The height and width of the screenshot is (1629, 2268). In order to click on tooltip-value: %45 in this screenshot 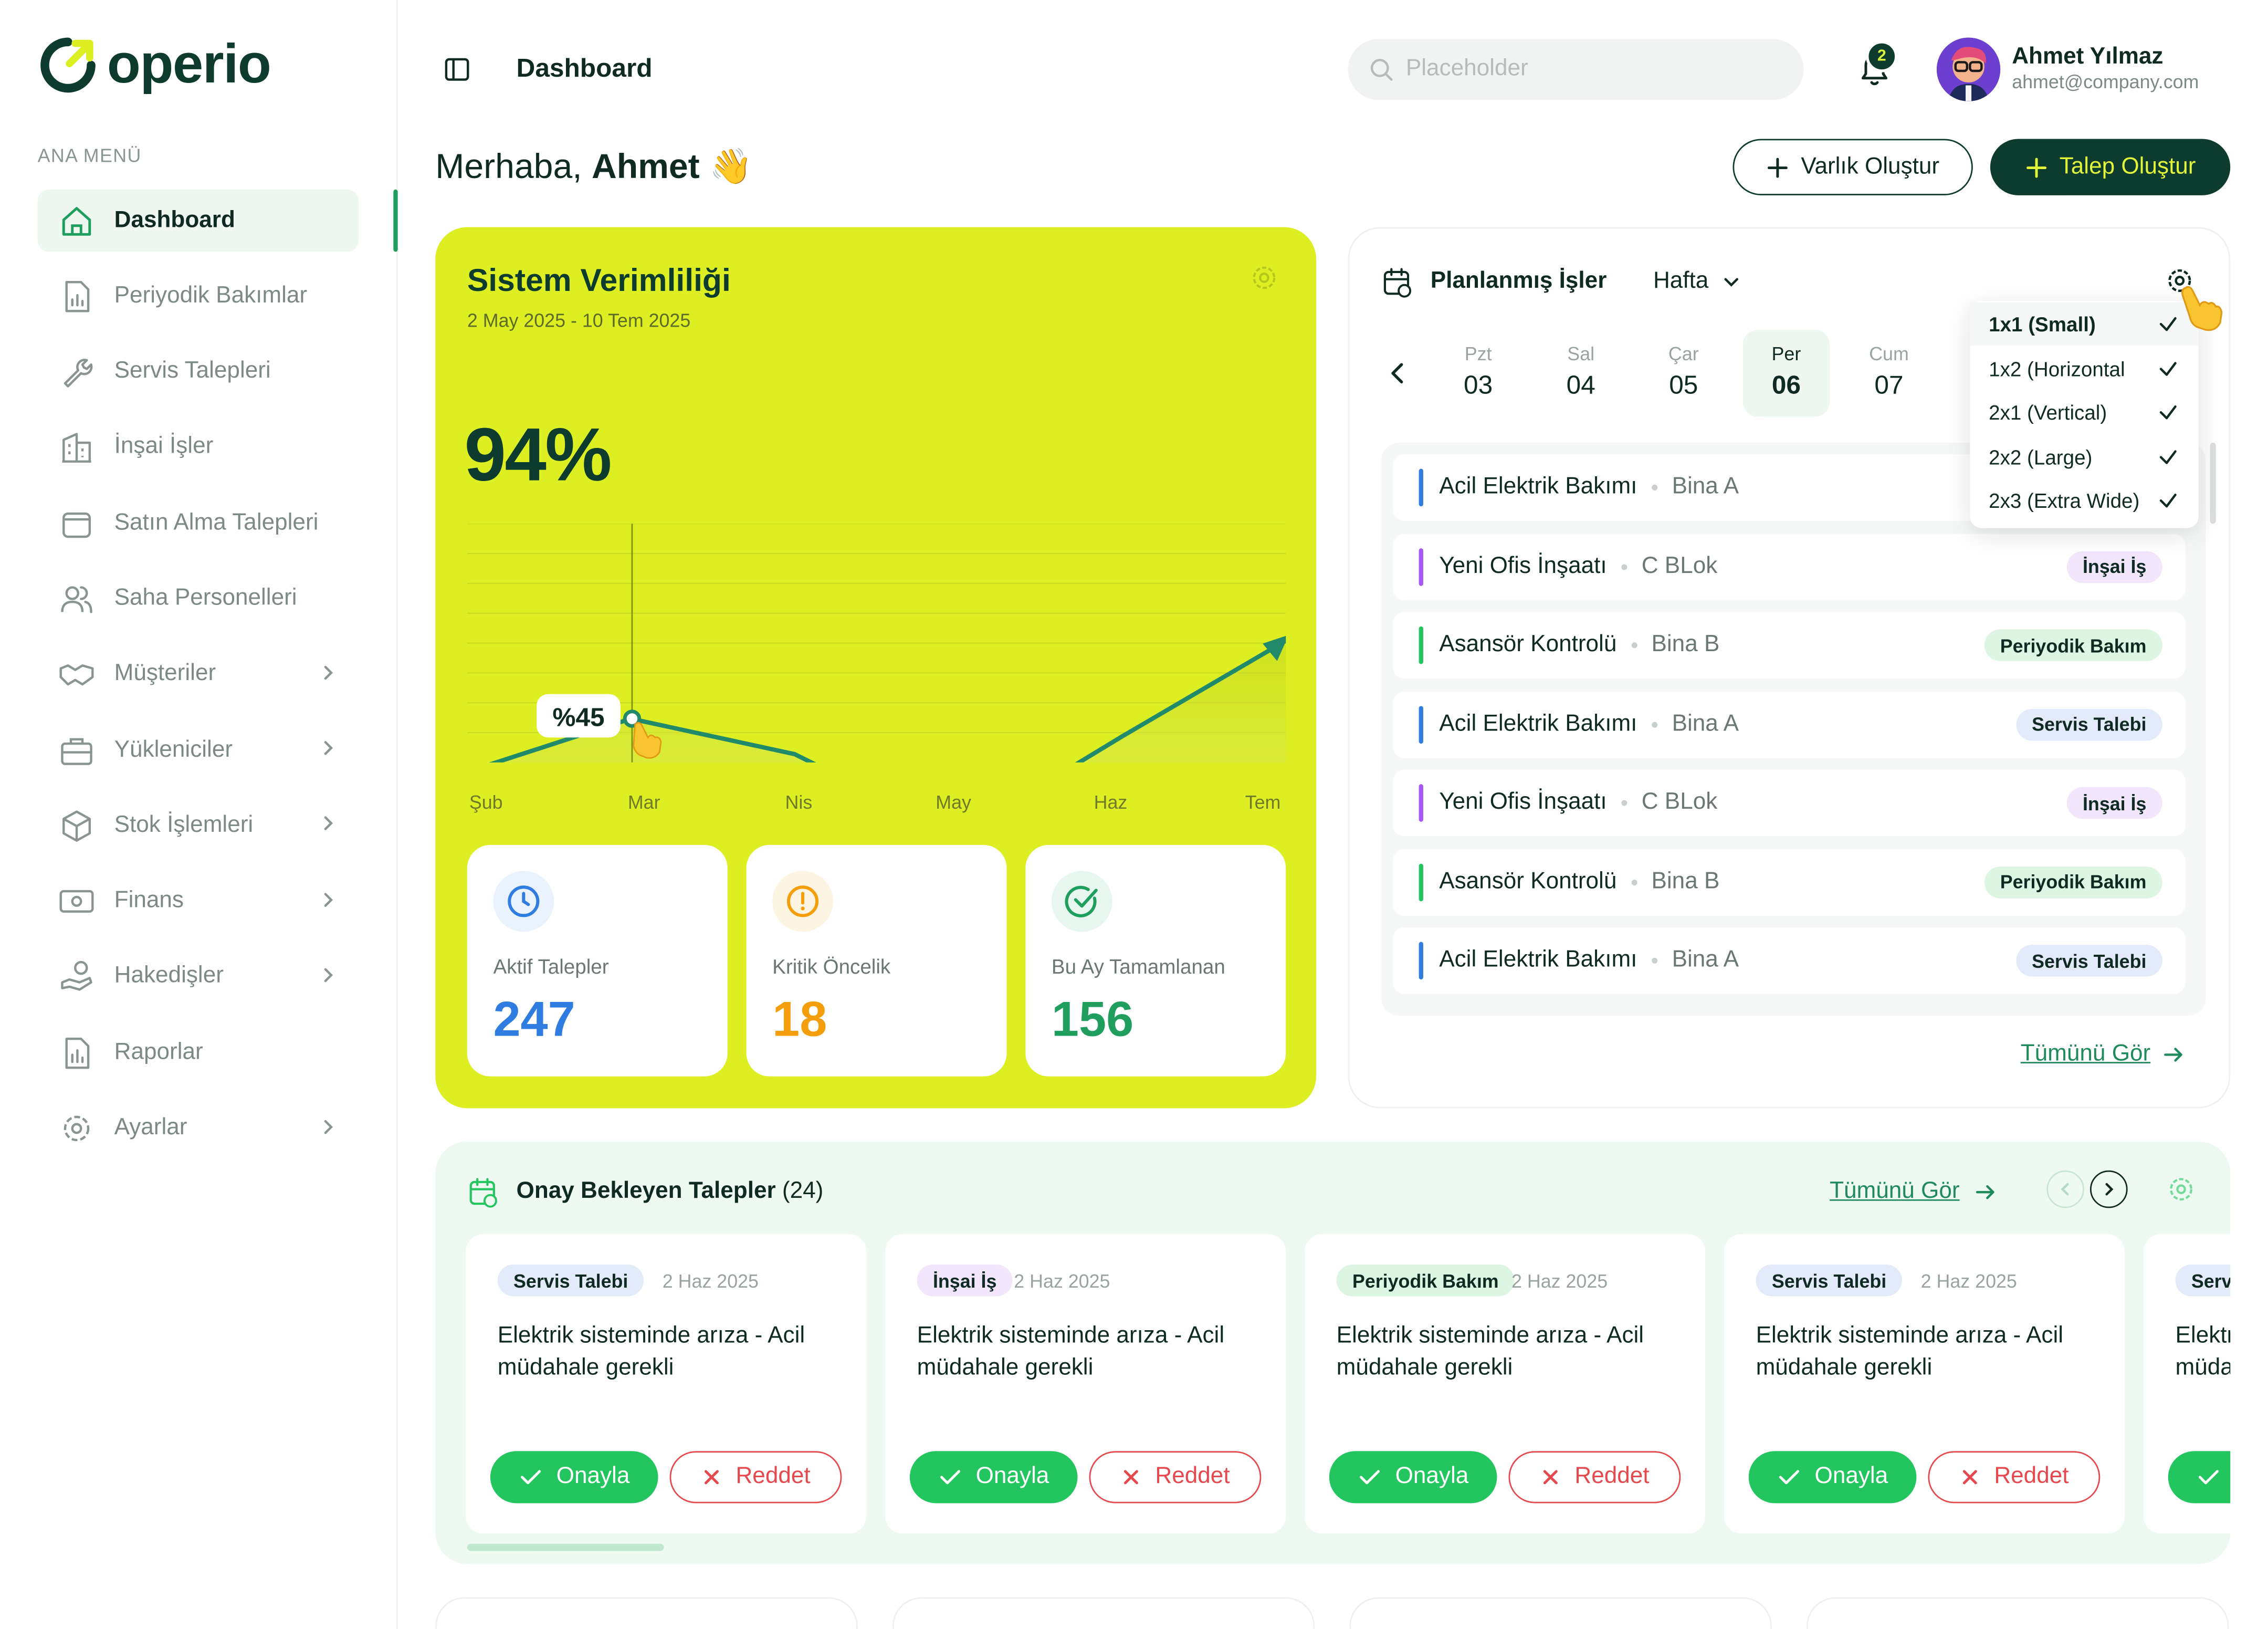, I will do `click(578, 717)`.